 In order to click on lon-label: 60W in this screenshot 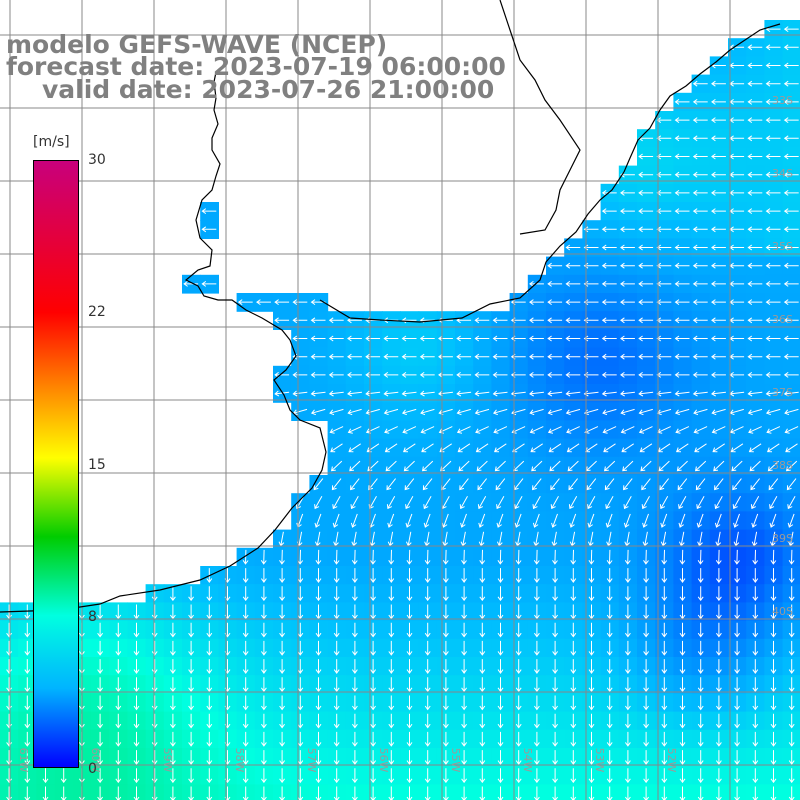, I will do `click(95, 760)`.